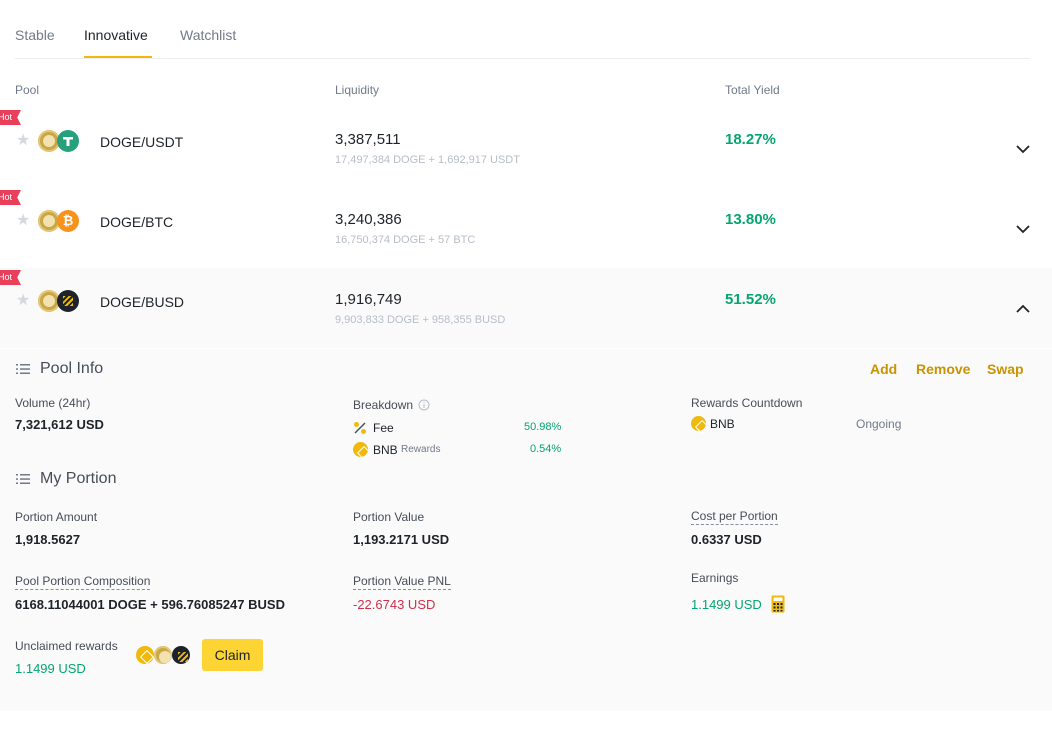  Describe the element at coordinates (385, 450) in the screenshot. I see `bnb-rewards-label: BNB` at that location.